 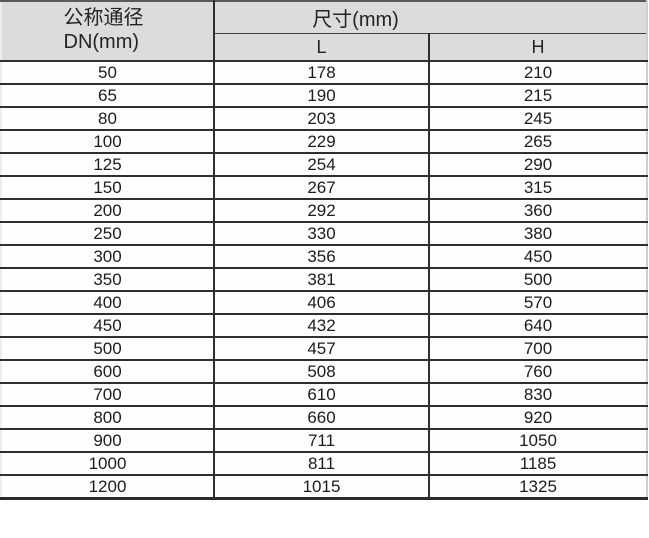 I want to click on table-row: 800 660 920, so click(x=324, y=417).